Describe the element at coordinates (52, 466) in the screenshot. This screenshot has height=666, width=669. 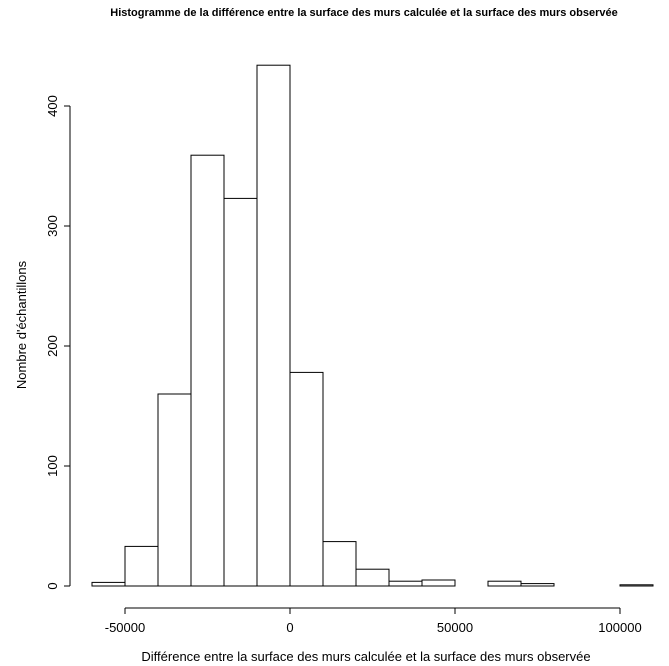
I see `y-tick-label: 100` at that location.